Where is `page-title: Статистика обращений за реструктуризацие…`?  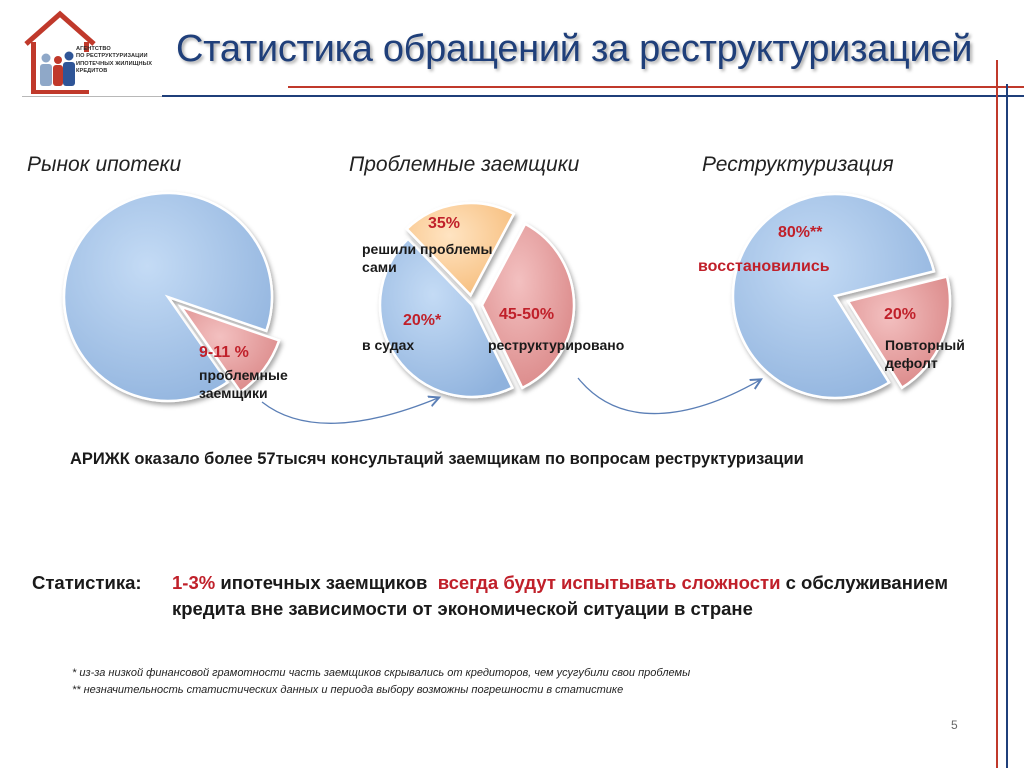
page-title: Статистика обращений за реструктуризацие… is located at coordinates (574, 49).